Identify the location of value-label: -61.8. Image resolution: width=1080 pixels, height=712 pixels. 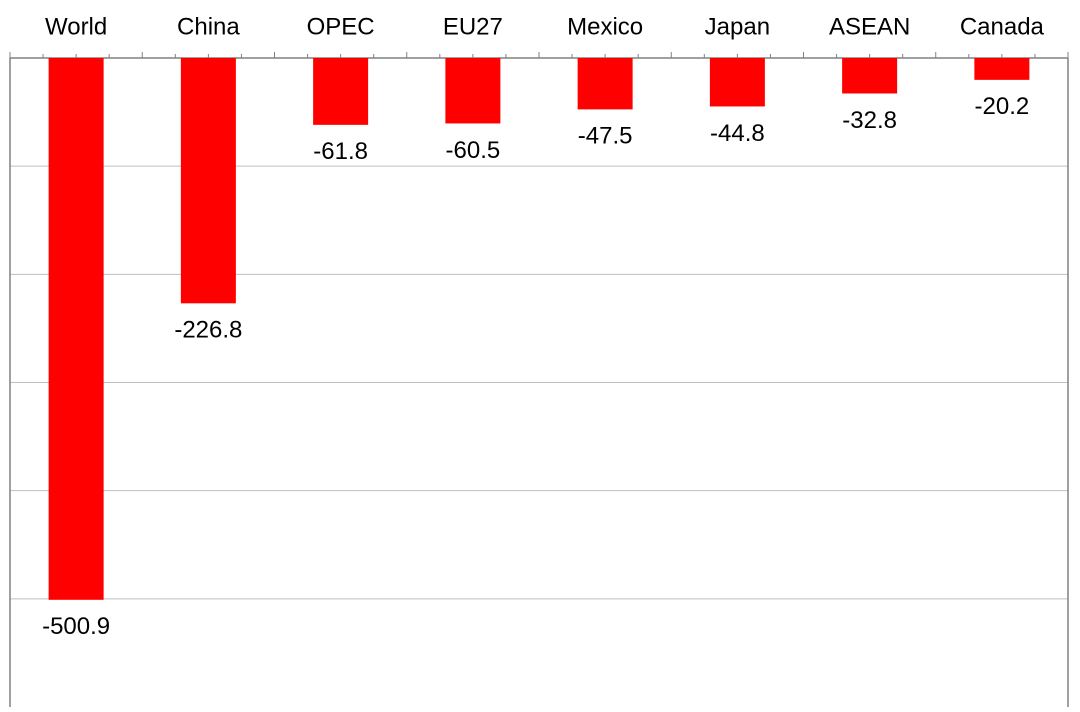
(340, 151).